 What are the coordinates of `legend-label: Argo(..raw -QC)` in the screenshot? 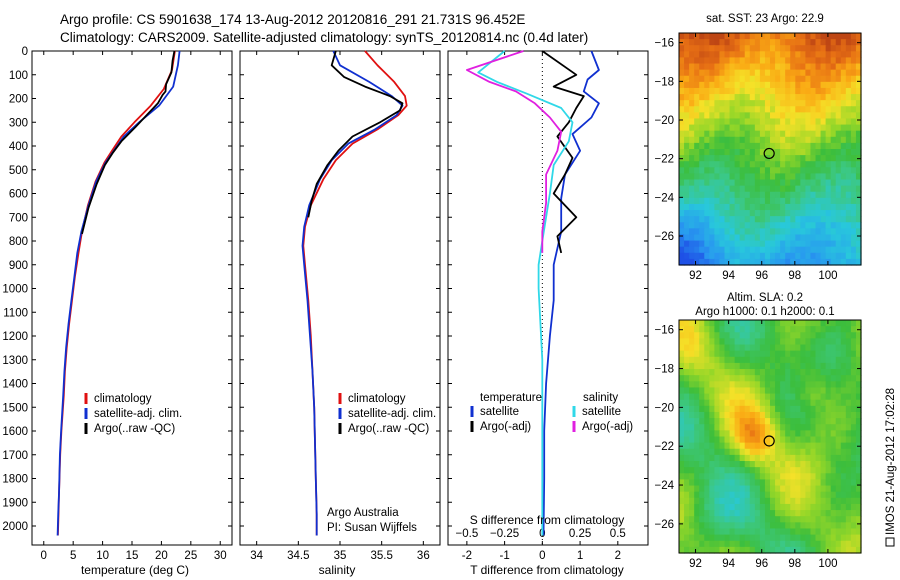 It's located at (388, 429).